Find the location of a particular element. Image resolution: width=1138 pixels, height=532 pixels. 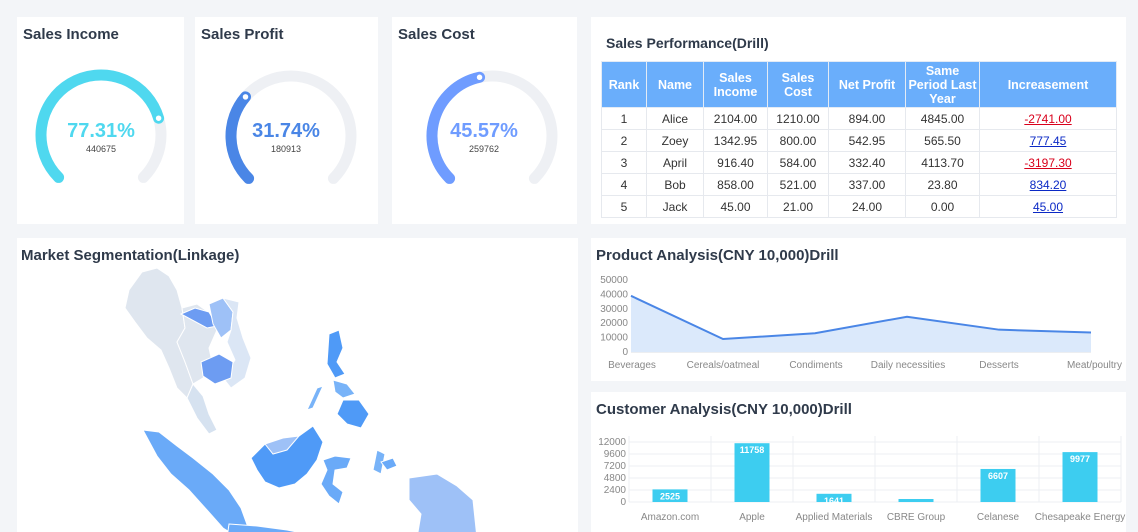

map-region-cambodia is located at coordinates (217, 369).